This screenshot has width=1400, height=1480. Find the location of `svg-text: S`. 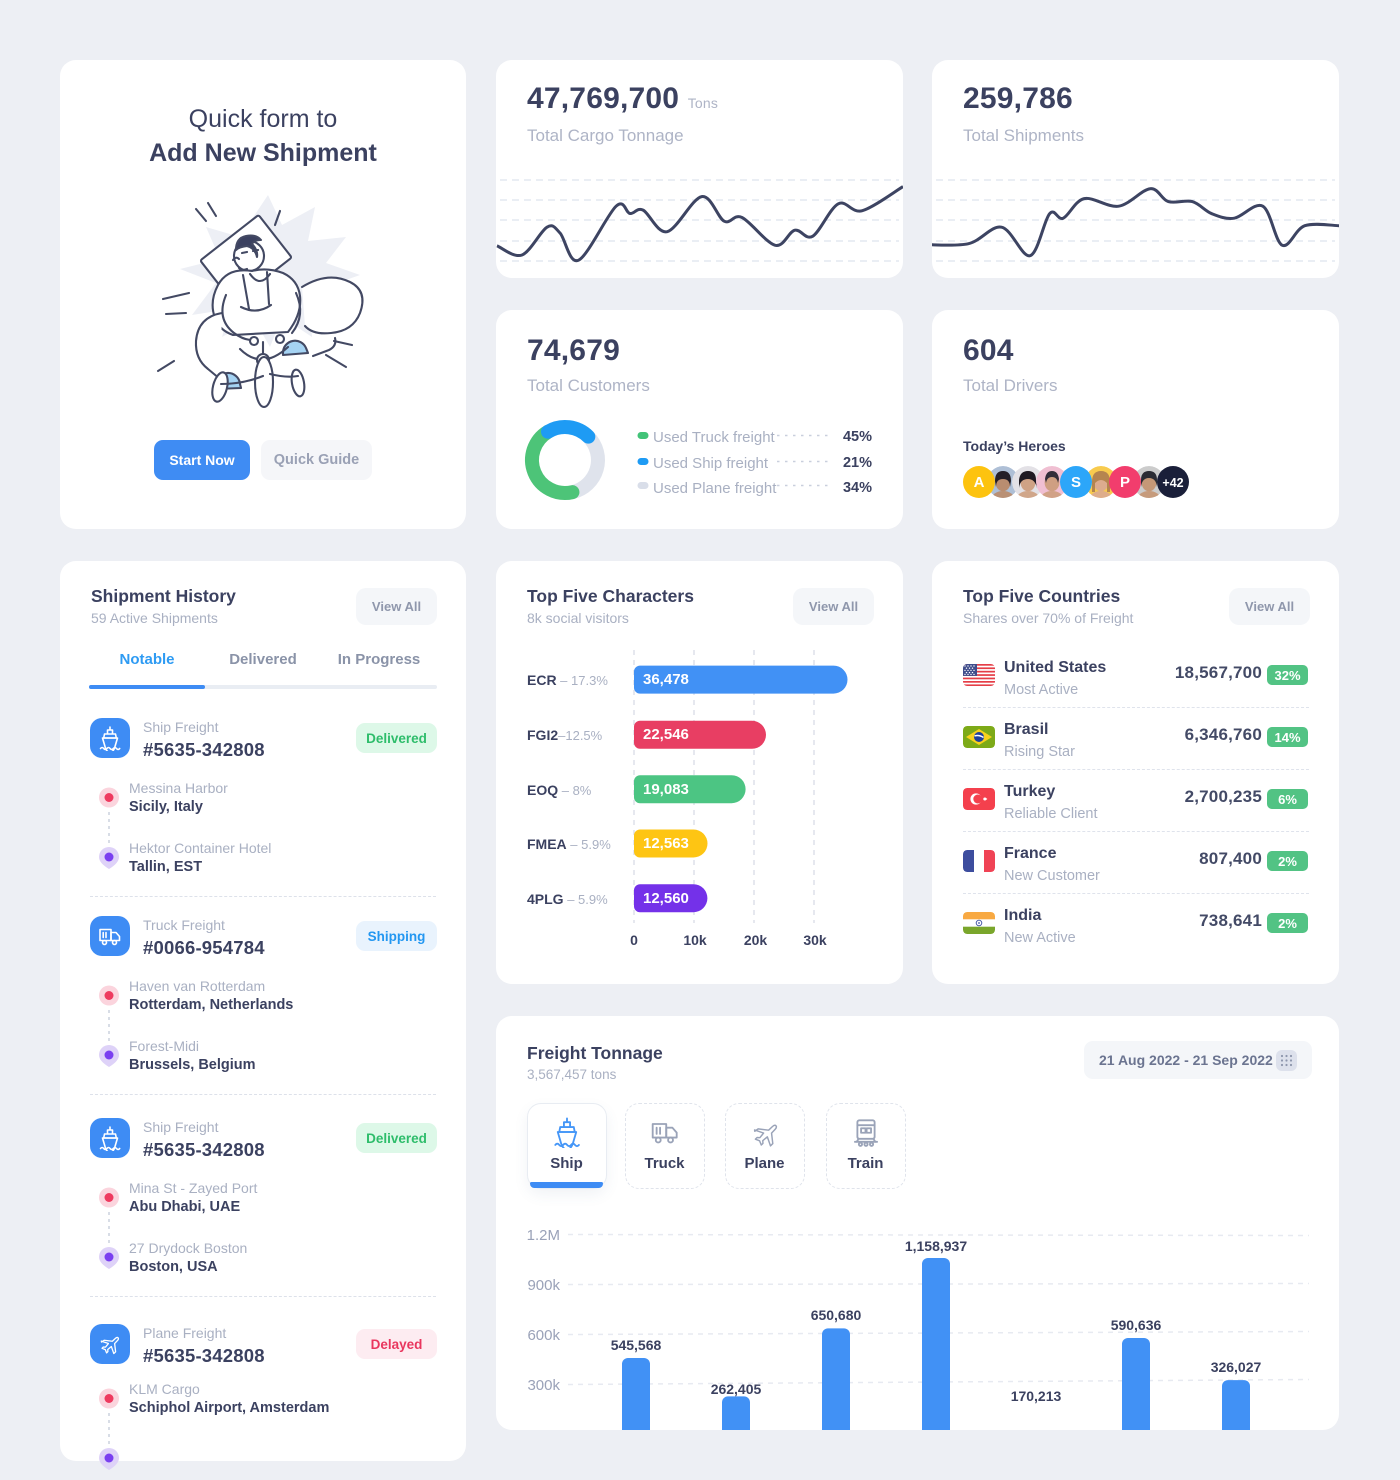

svg-text: S is located at coordinates (1076, 482).